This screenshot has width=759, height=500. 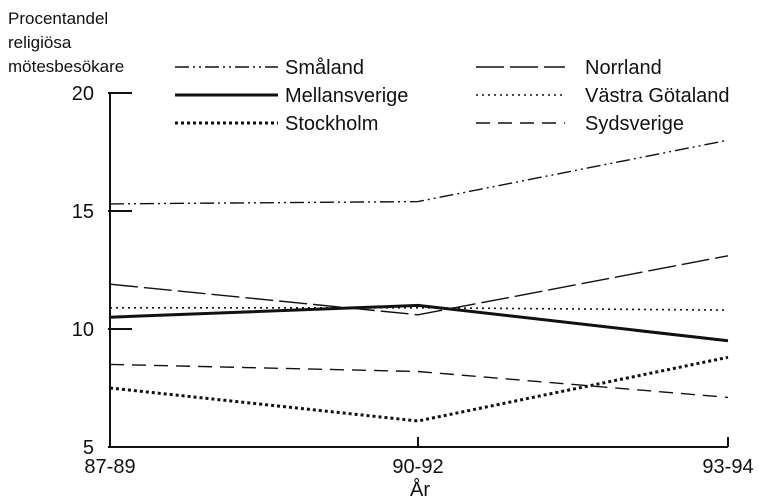 What do you see at coordinates (417, 467) in the screenshot?
I see `x-tick-label-90-92: 90-92` at bounding box center [417, 467].